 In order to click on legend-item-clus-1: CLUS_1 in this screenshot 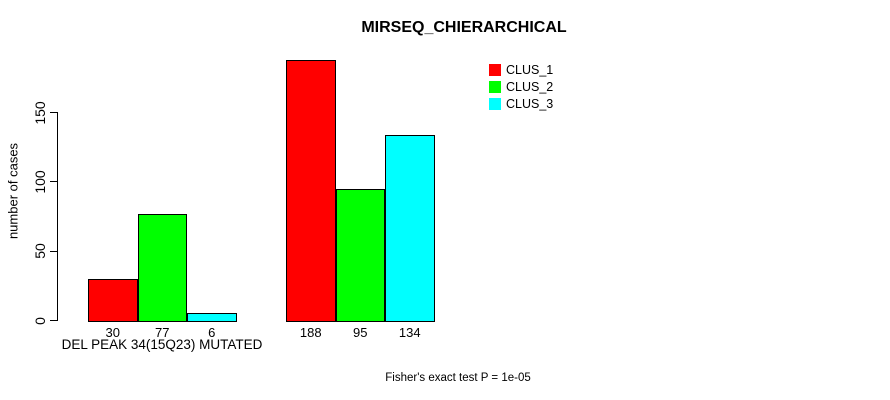, I will do `click(521, 69)`.